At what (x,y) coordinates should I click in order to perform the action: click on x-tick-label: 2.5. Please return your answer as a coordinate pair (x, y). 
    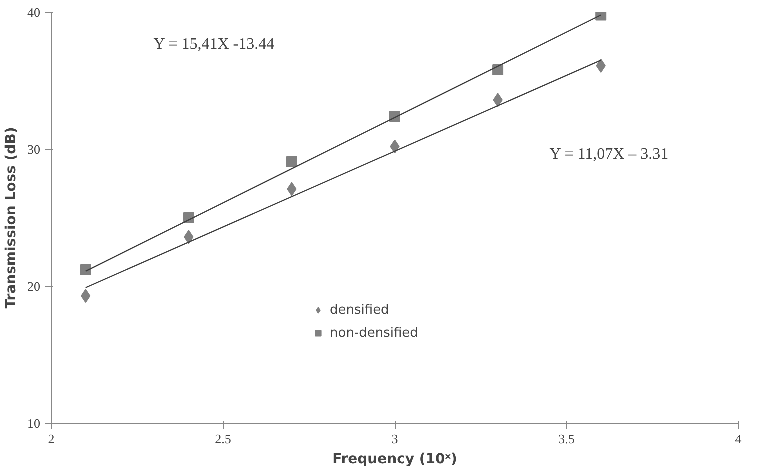
    Looking at the image, I should click on (223, 439).